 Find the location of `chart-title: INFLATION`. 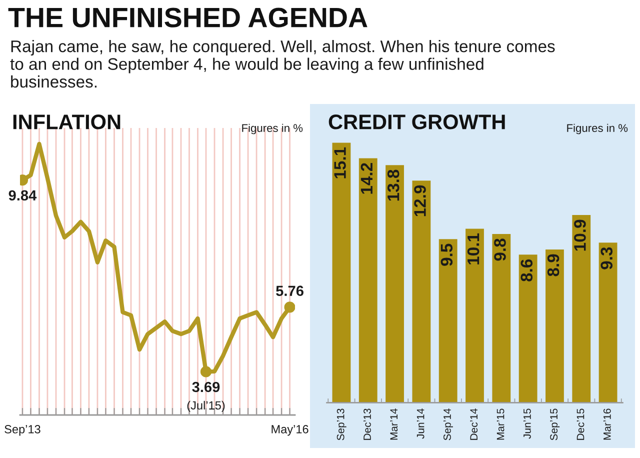

chart-title: INFLATION is located at coordinates (66, 122).